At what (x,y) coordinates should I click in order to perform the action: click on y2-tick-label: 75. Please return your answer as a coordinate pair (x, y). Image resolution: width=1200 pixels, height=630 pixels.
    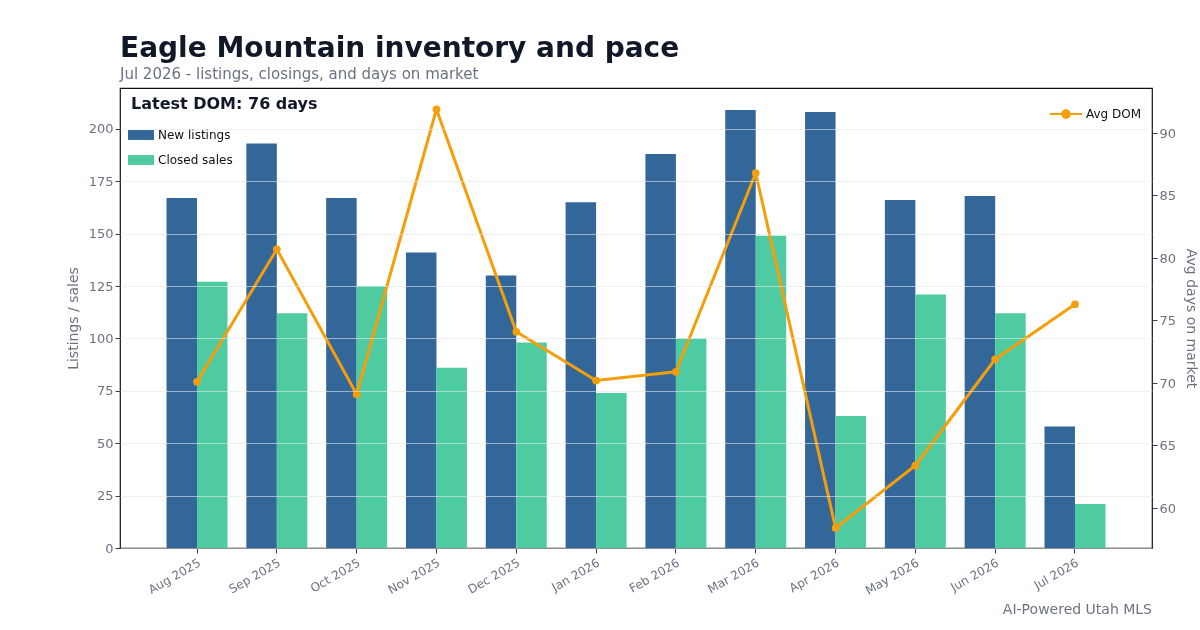
    Looking at the image, I should click on (1168, 320).